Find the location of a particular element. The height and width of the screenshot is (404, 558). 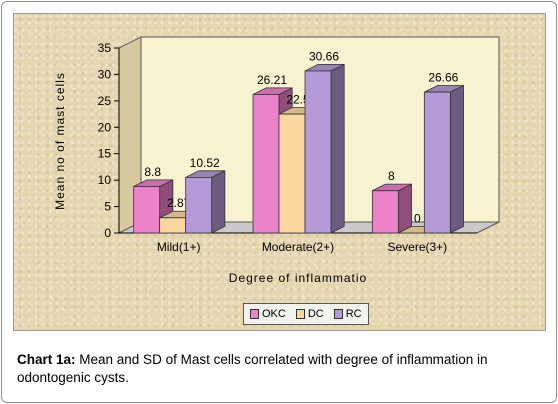

legend-item-rc: RC is located at coordinates (347, 314).